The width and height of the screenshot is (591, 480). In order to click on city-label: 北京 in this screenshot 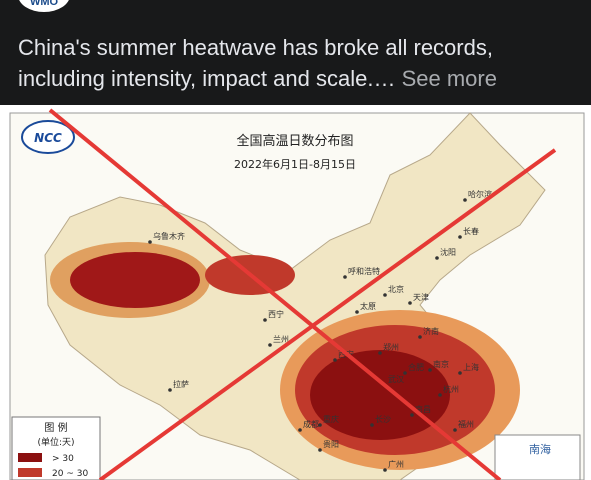, I will do `click(396, 289)`.